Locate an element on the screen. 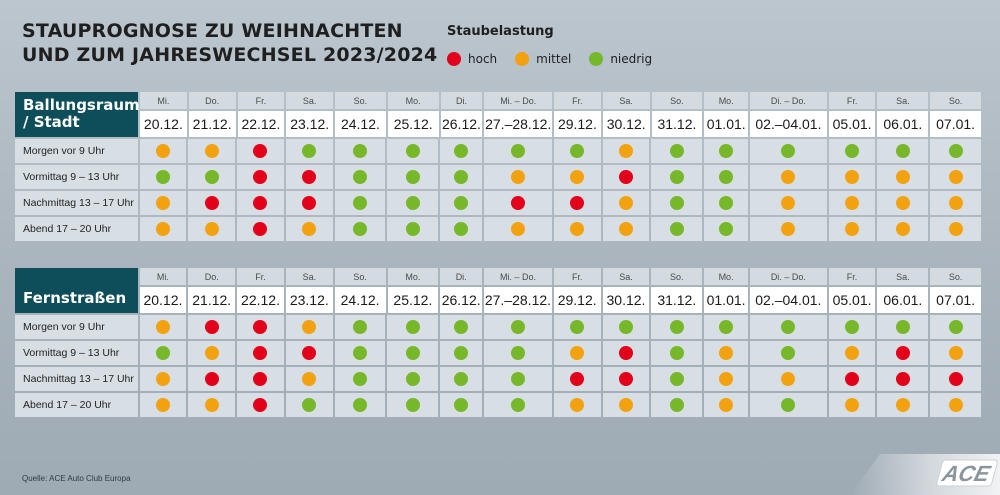 Image resolution: width=1000 pixels, height=495 pixels. legend: hoch mittel niedrig is located at coordinates (558, 59).